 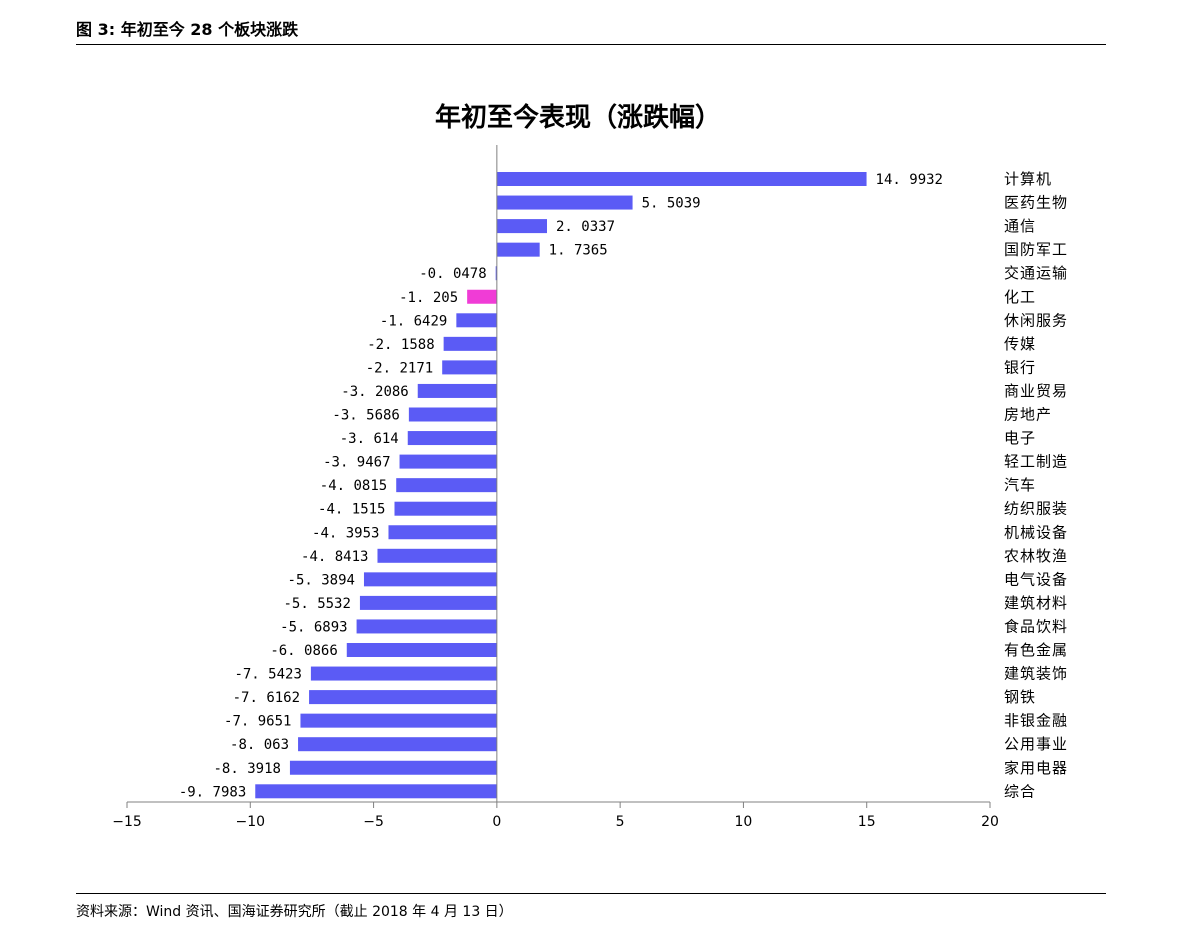 What do you see at coordinates (1036, 462) in the screenshot?
I see `category-label-13: 轻工制造` at bounding box center [1036, 462].